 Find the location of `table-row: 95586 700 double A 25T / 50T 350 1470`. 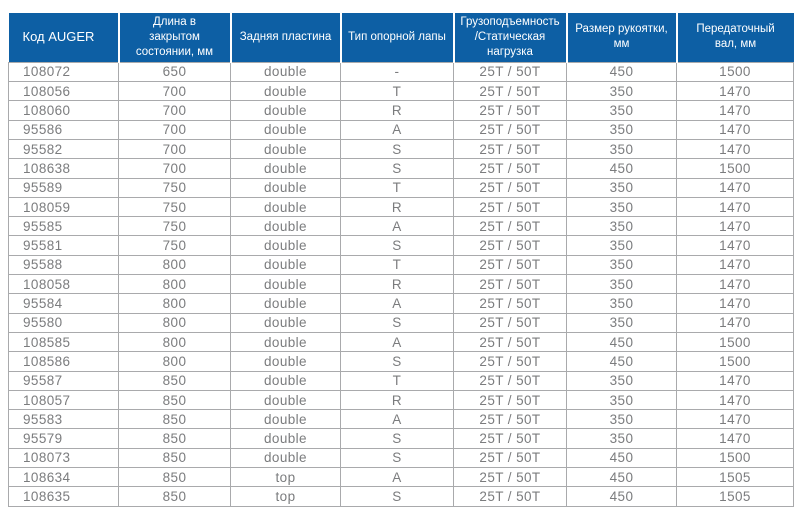

table-row: 95586 700 double A 25T / 50T 350 1470 is located at coordinates (401, 130).